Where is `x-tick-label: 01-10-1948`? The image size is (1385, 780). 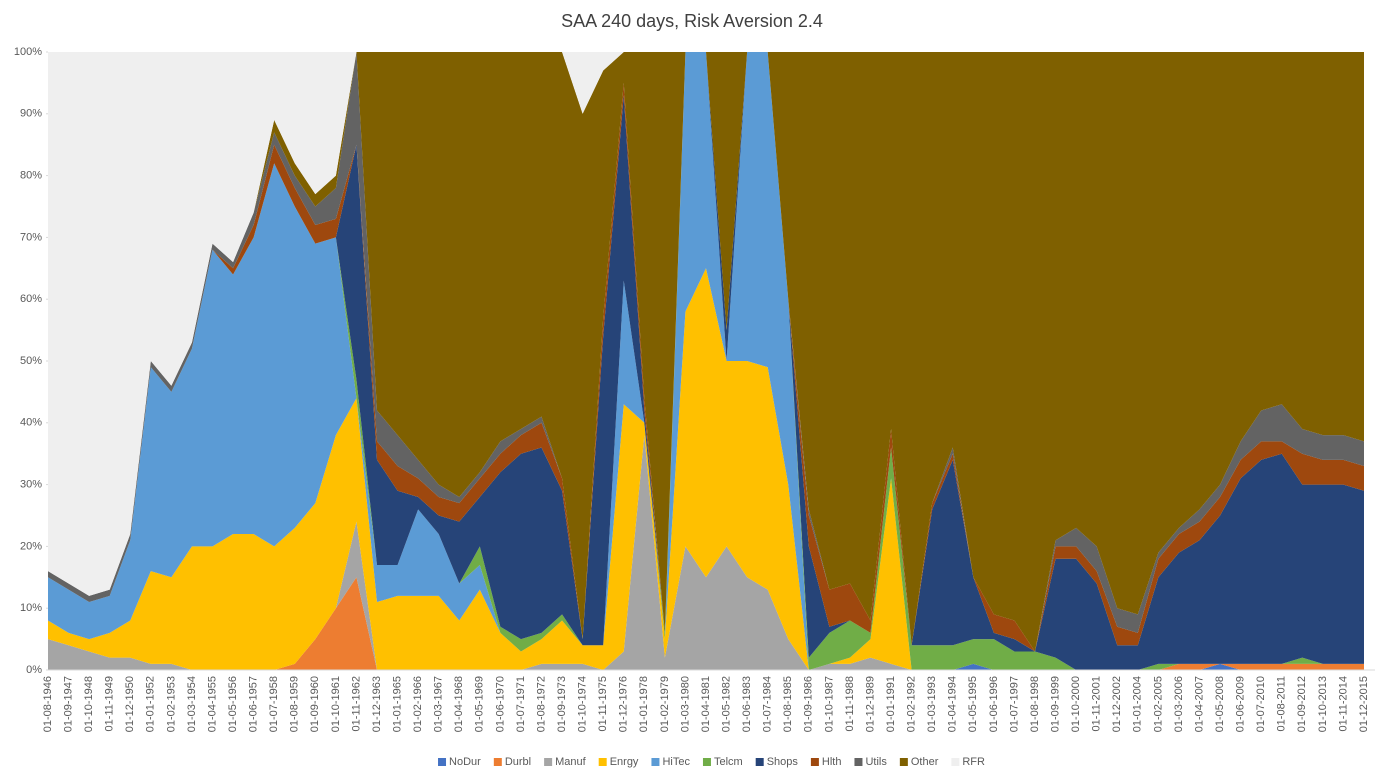
x-tick-label: 01-10-1948 is located at coordinates (89, 704).